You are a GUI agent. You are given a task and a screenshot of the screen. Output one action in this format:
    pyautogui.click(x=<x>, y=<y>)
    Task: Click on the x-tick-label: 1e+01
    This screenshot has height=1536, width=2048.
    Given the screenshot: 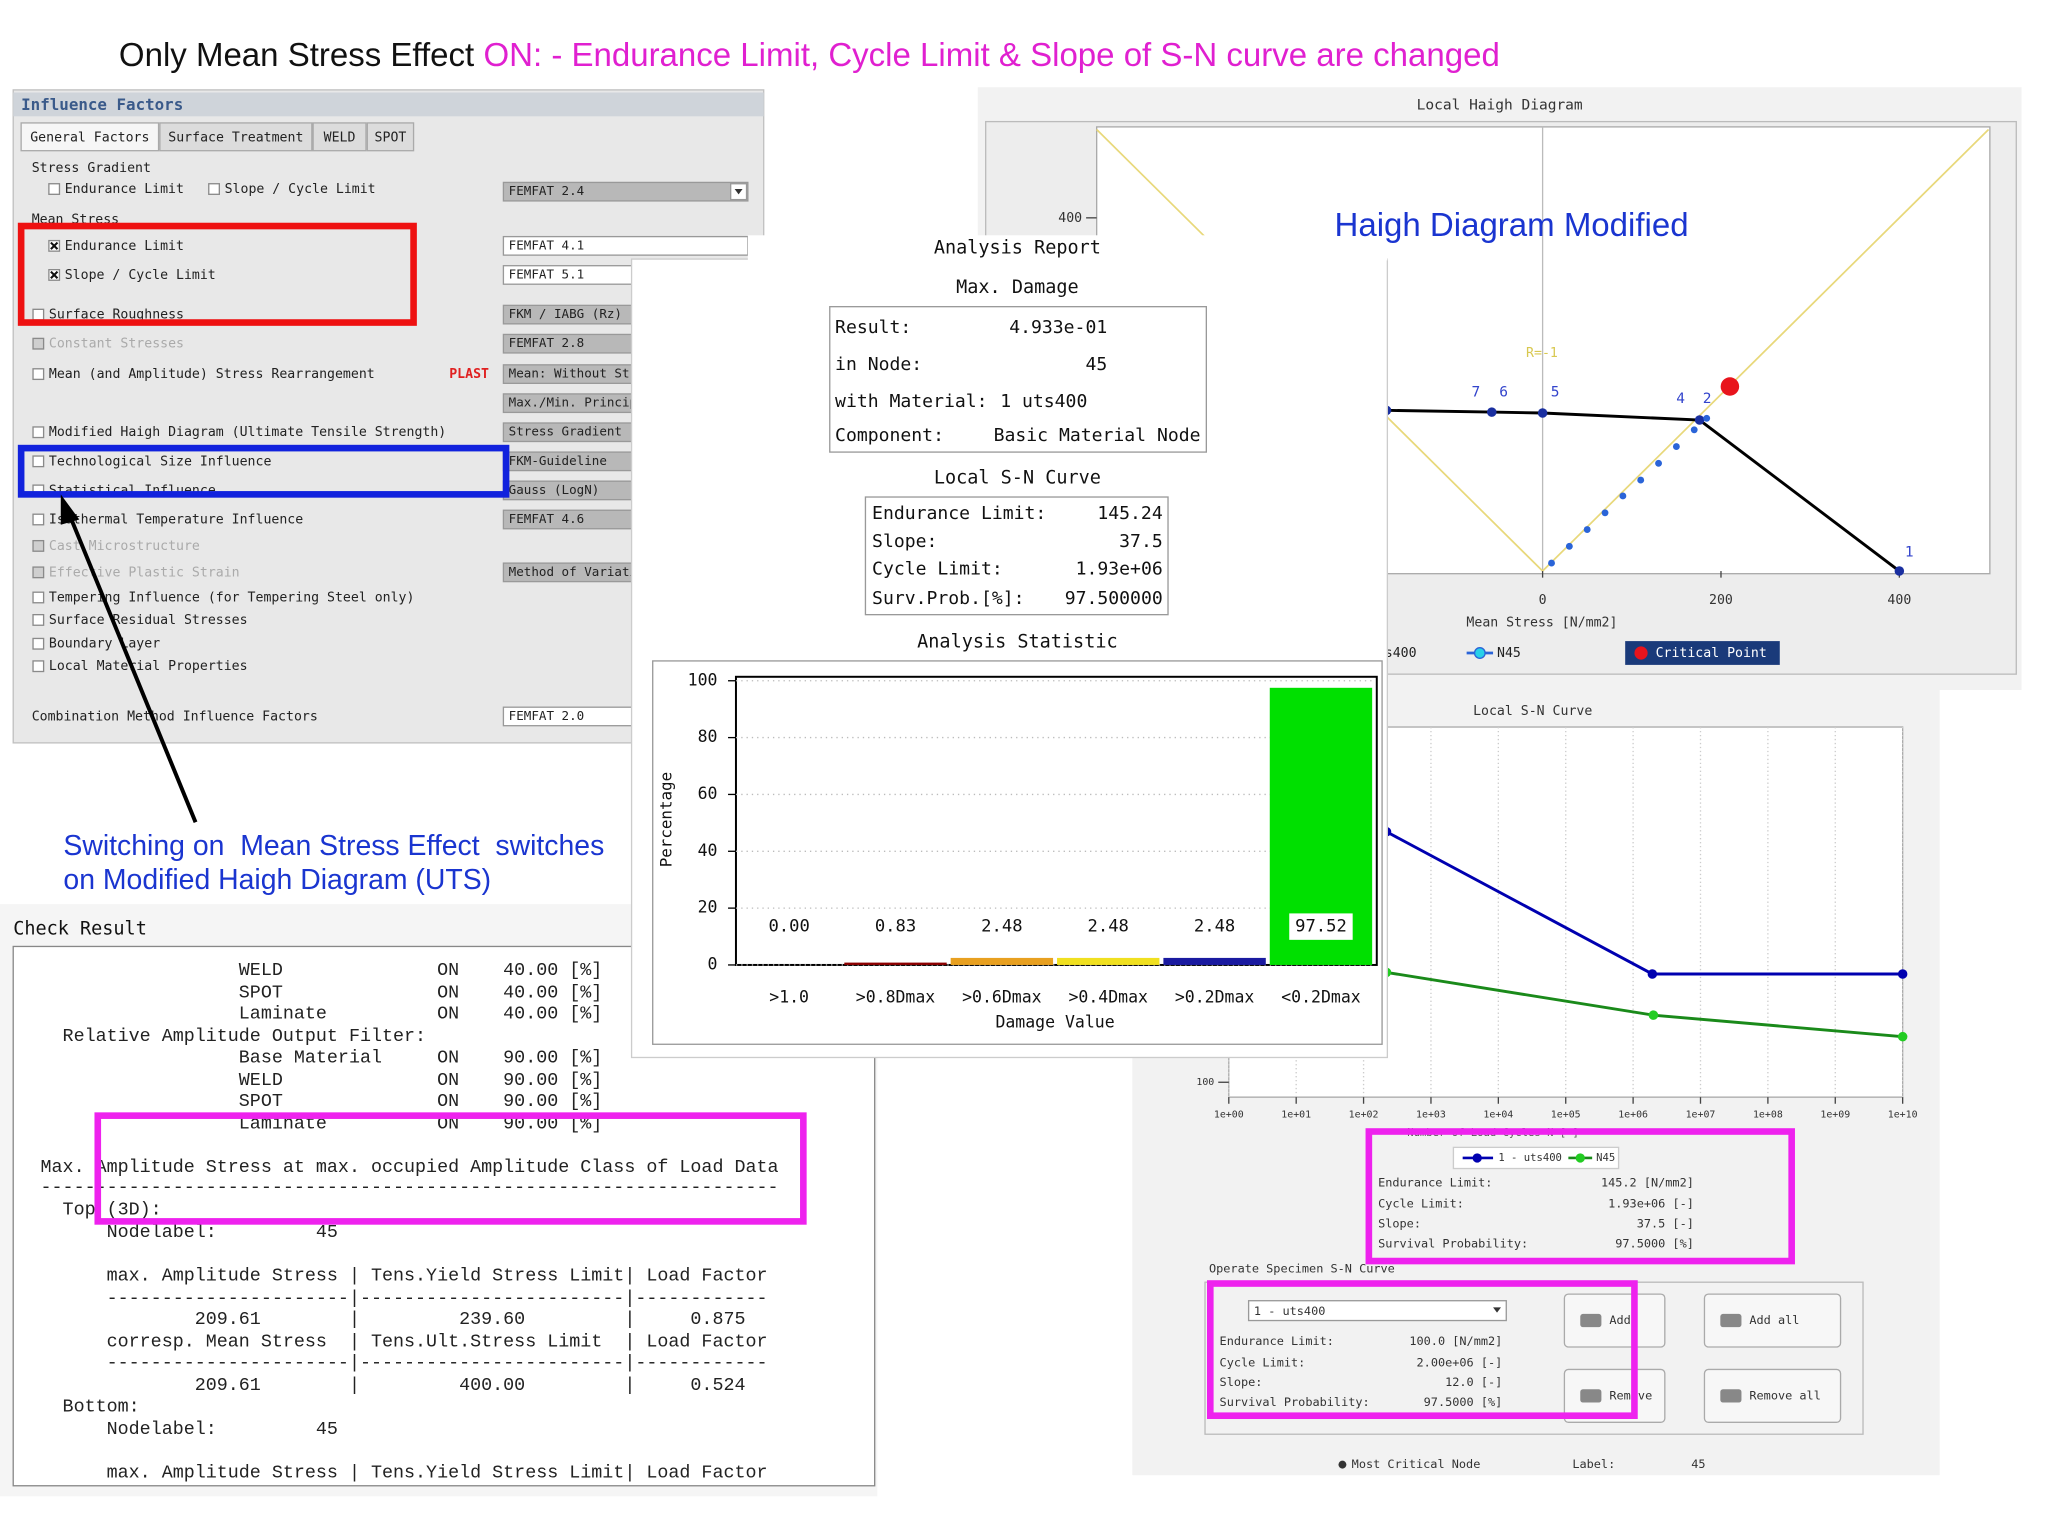 What is the action you would take?
    pyautogui.click(x=1296, y=1114)
    